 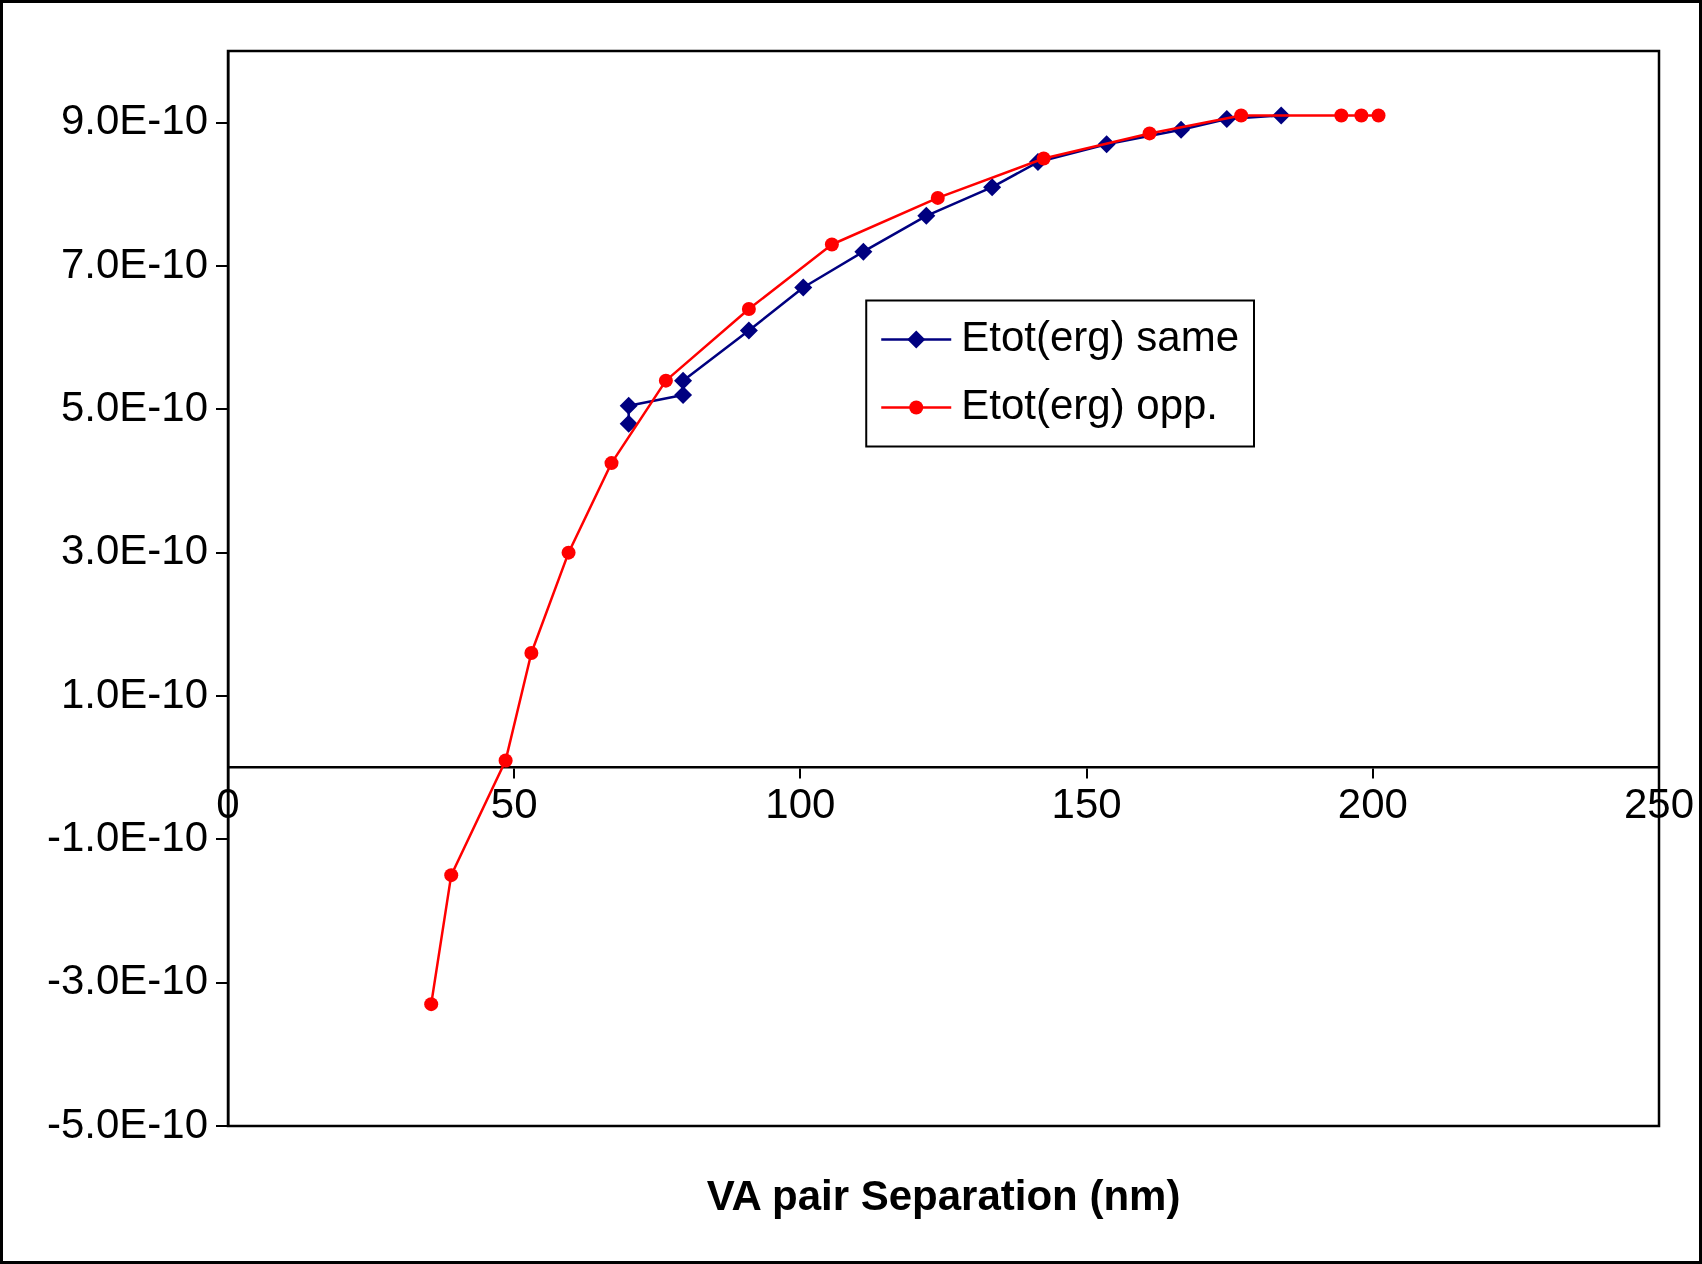 I want to click on y-tick-label: 3.0E-10, so click(x=134, y=550).